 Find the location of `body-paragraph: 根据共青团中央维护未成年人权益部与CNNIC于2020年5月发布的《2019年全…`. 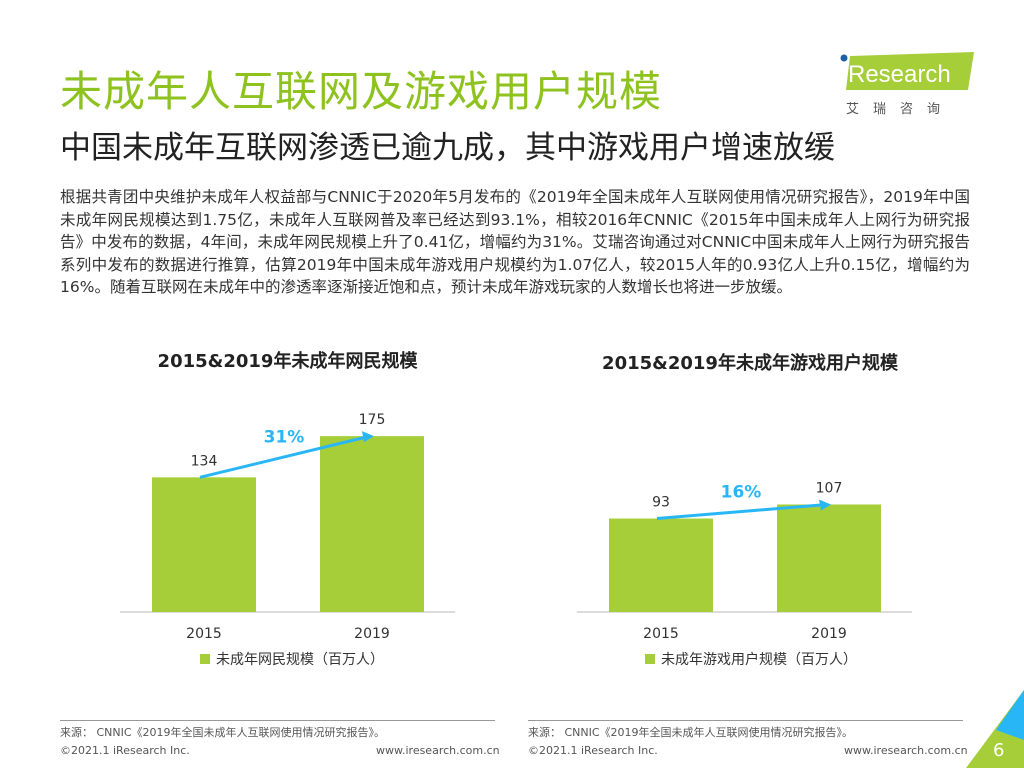

body-paragraph: 根据共青团中央维护未成年人权益部与CNNIC于2020年5月发布的《2019年全… is located at coordinates (515, 242).